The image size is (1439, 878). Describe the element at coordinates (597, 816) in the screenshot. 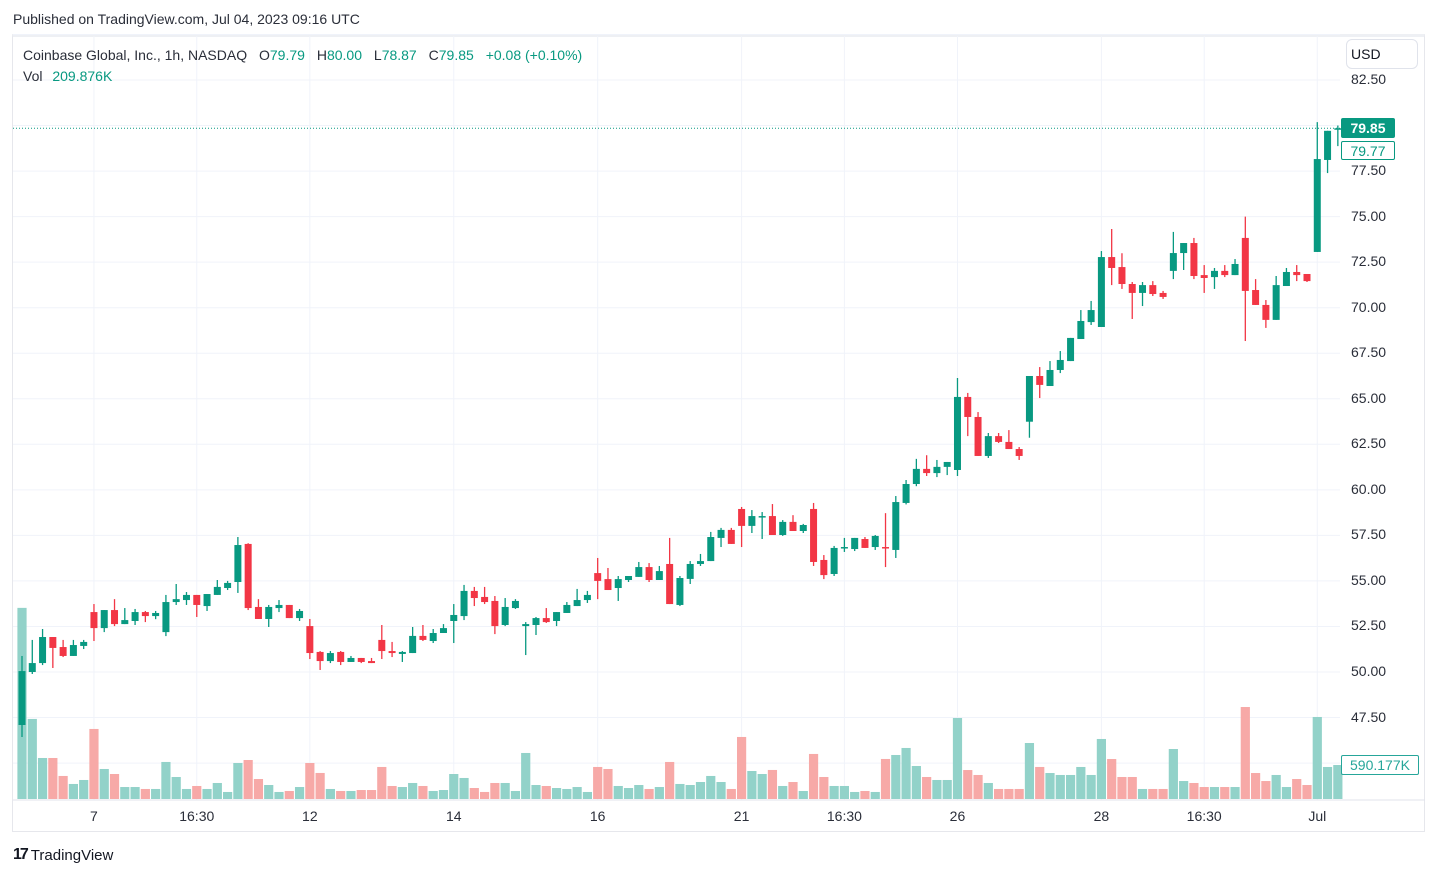

I see `time-tick-label: 16` at that location.